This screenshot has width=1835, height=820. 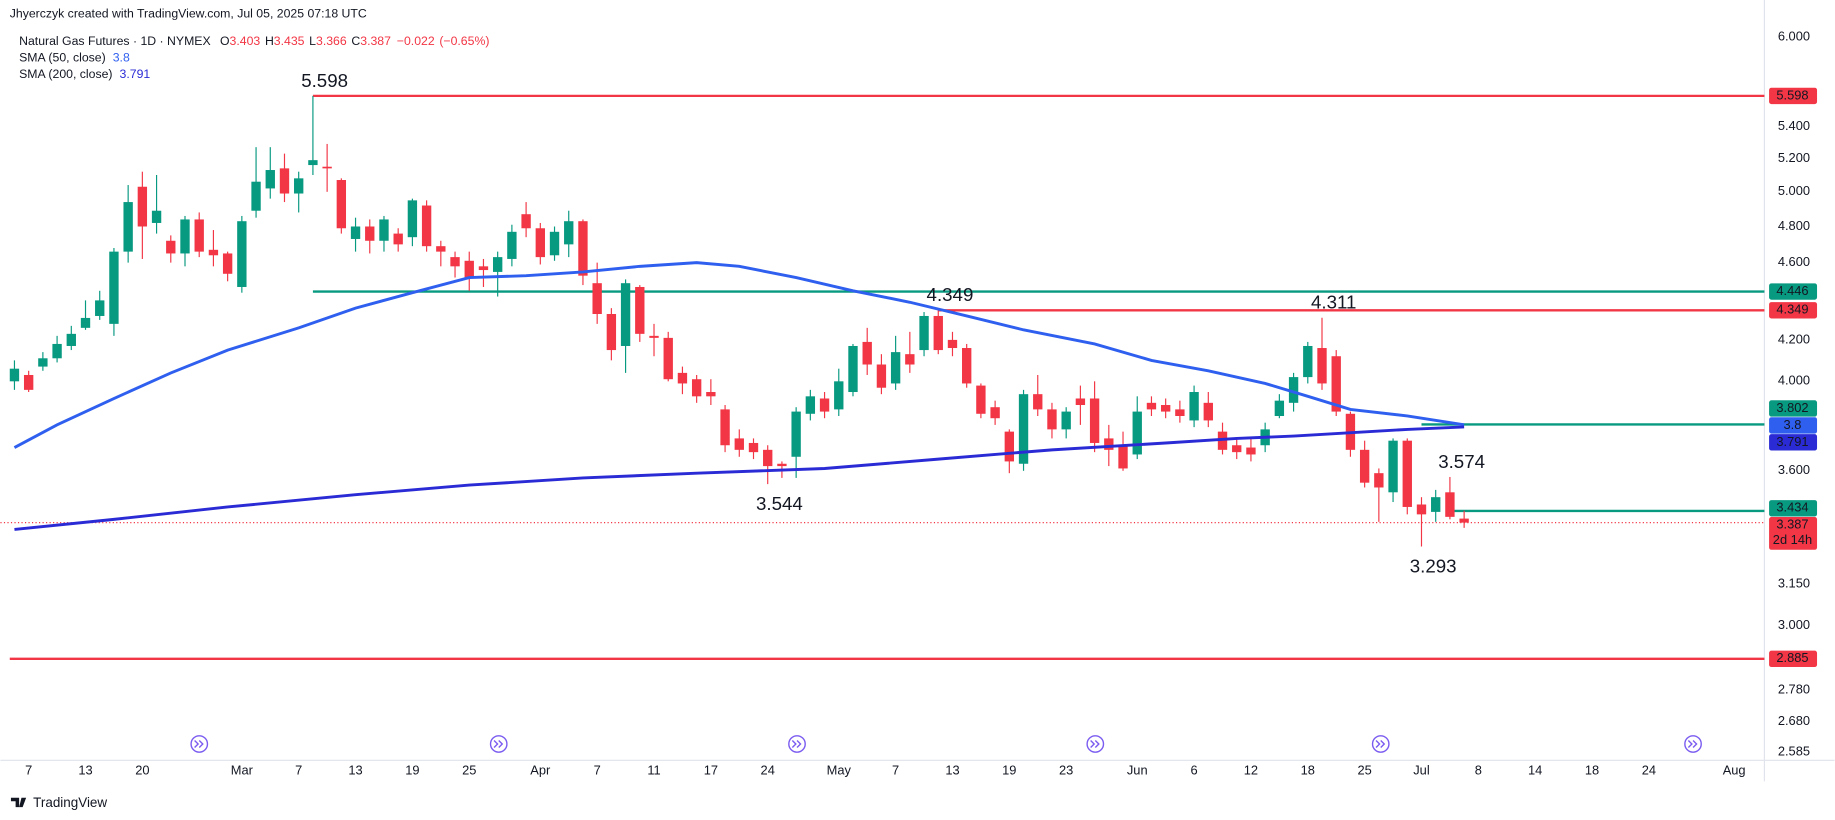 I want to click on change: −0.022, so click(x=416, y=41).